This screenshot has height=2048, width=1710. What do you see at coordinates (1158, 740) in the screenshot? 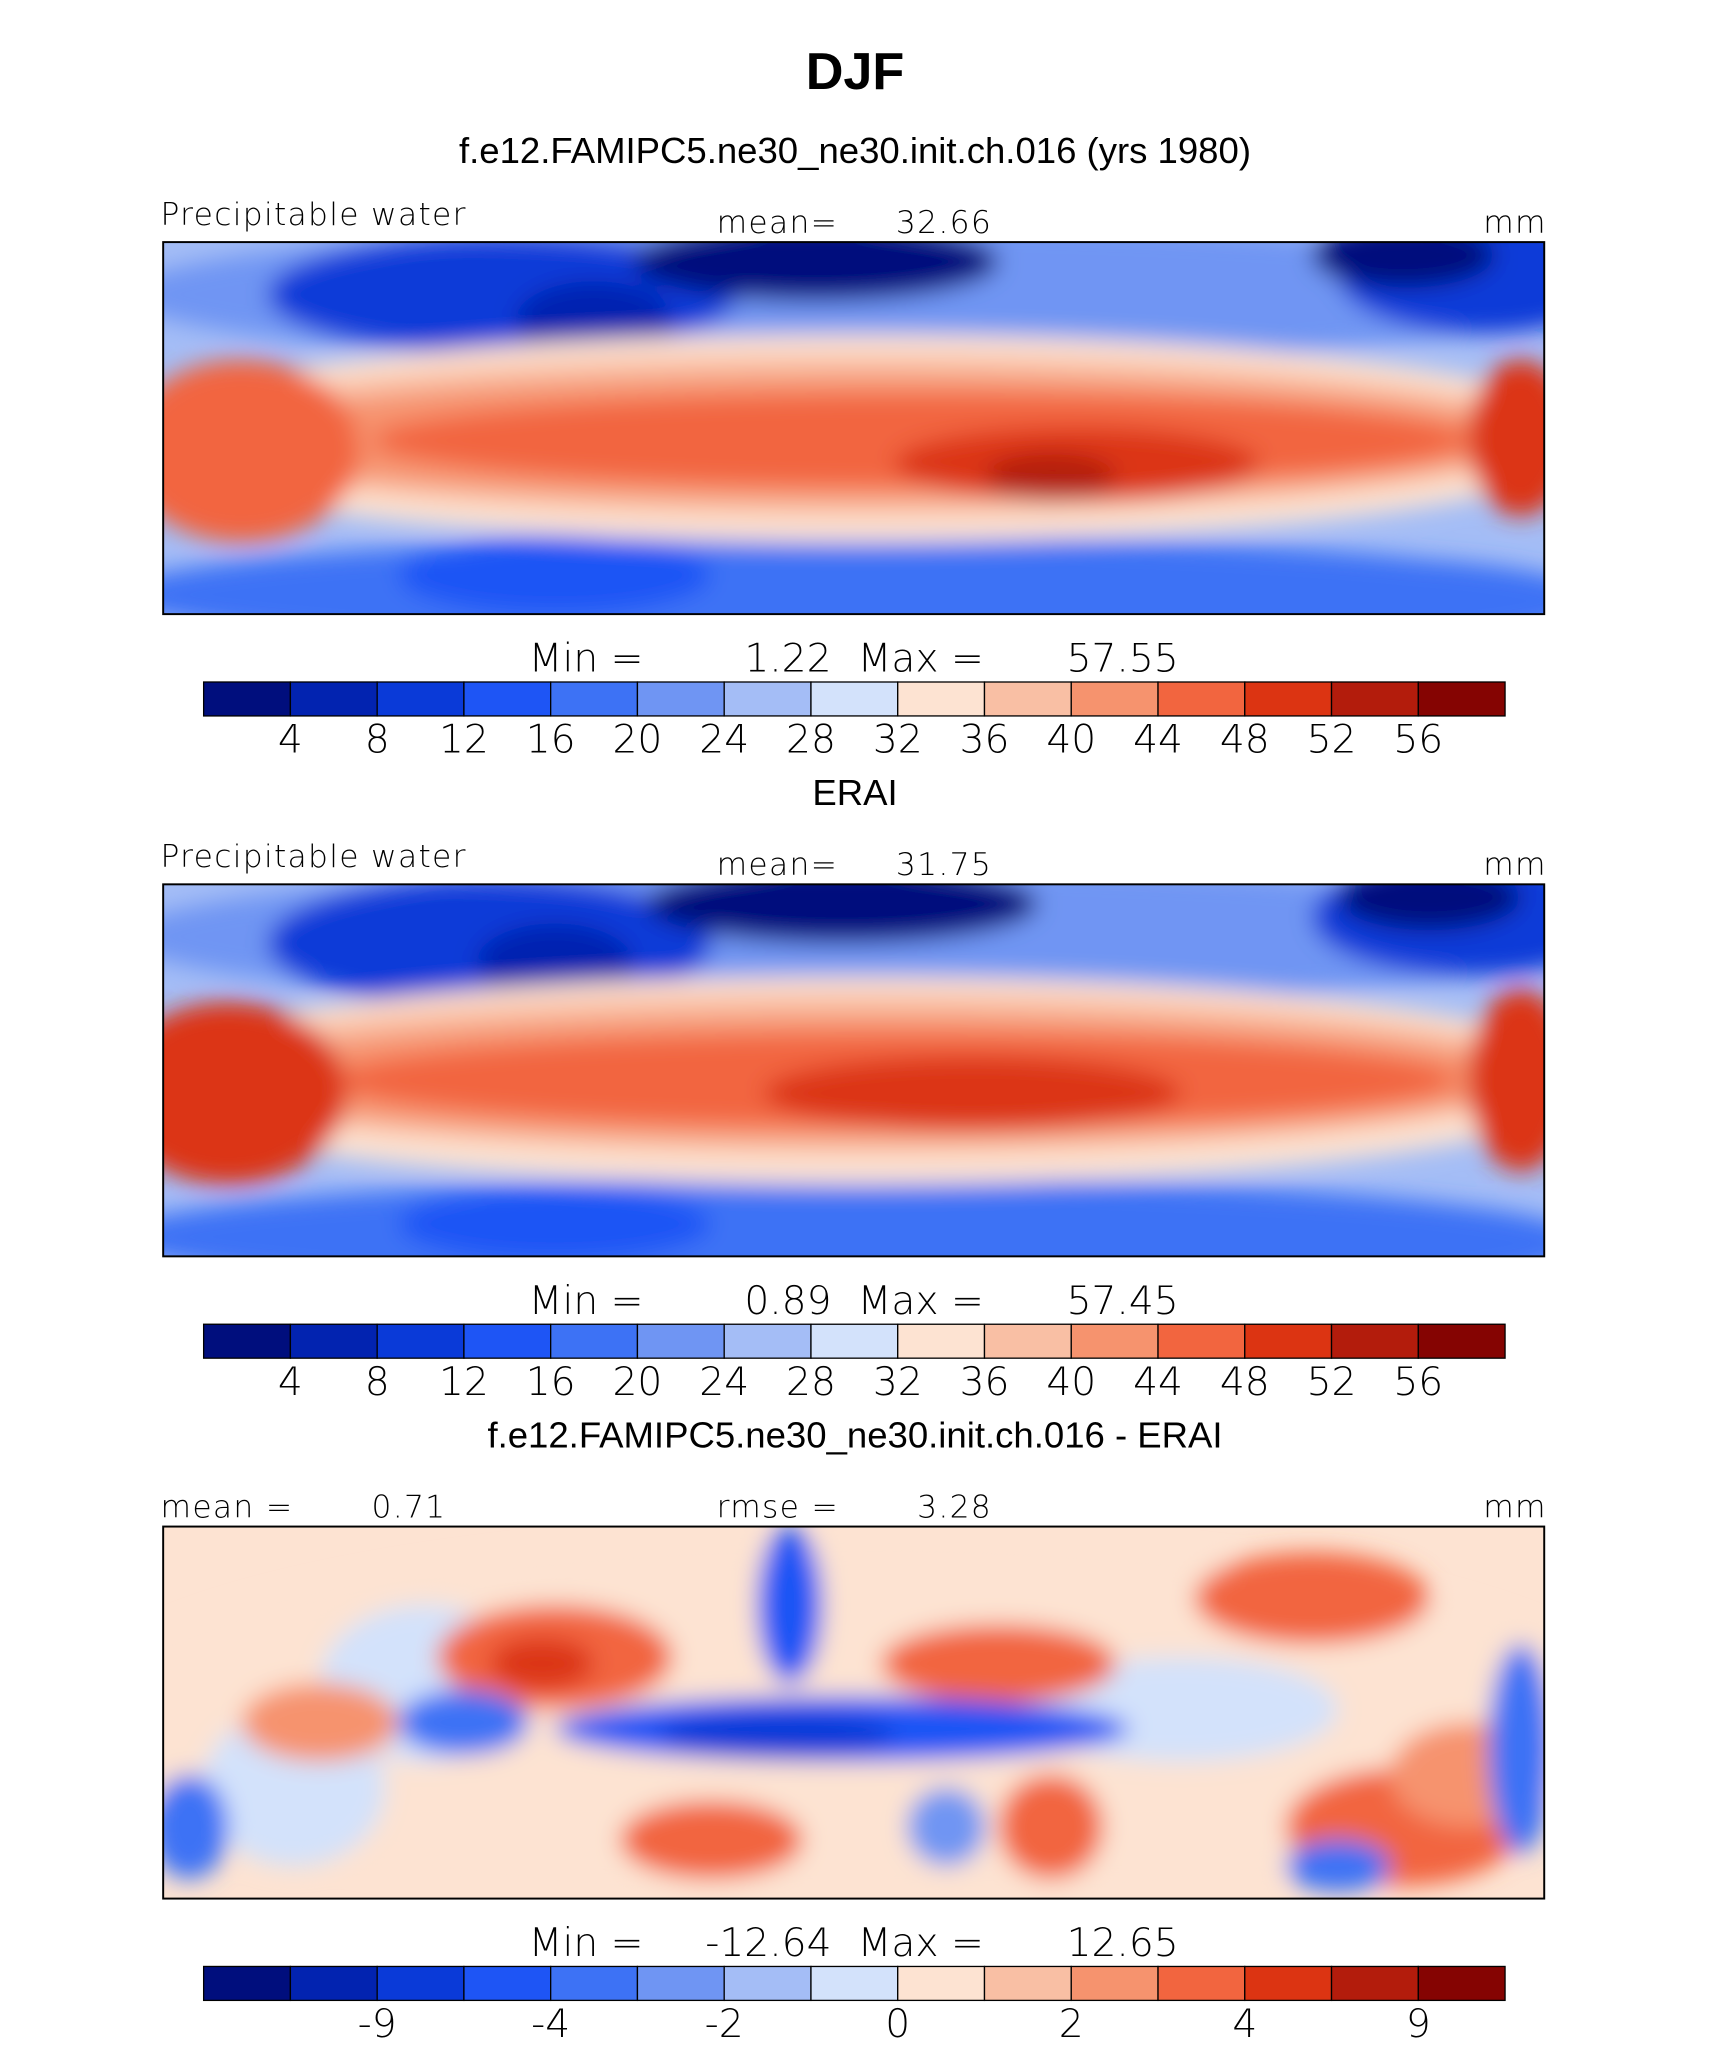
I see `colorbar-label: 44` at bounding box center [1158, 740].